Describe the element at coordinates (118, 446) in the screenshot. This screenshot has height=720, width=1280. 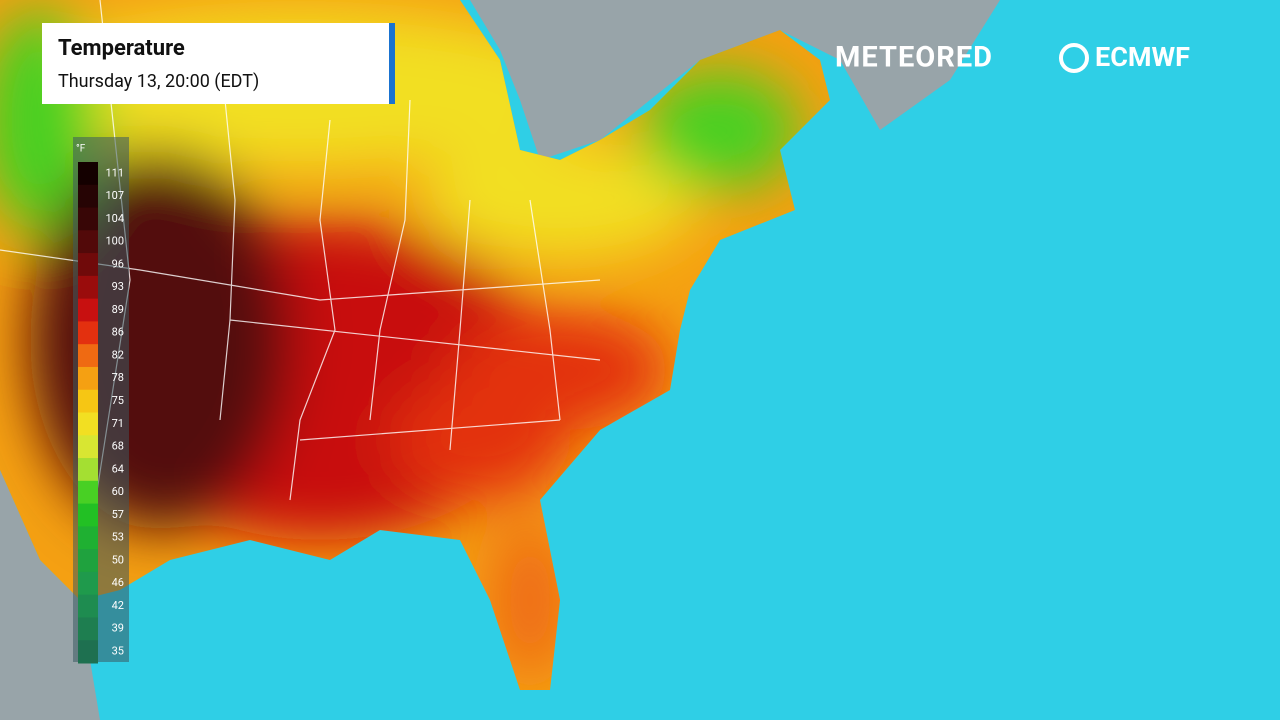
I see `legend-label: 68` at that location.